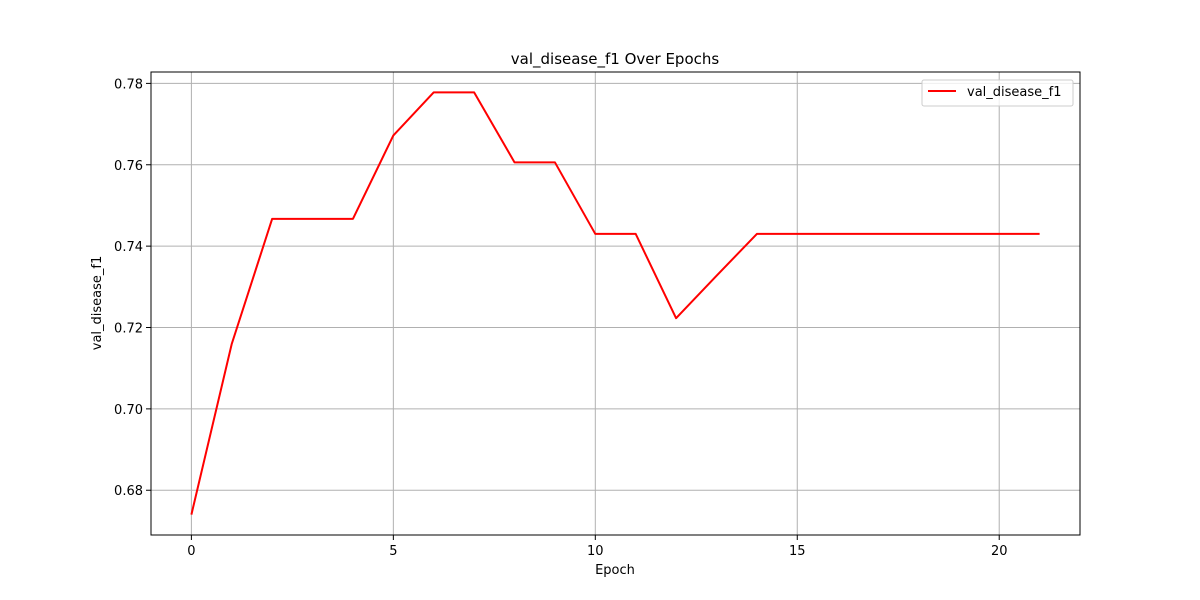 This screenshot has height=600, width=1200. What do you see at coordinates (615, 59) in the screenshot?
I see `chart-title: val_disease_f1 Over Epochs` at bounding box center [615, 59].